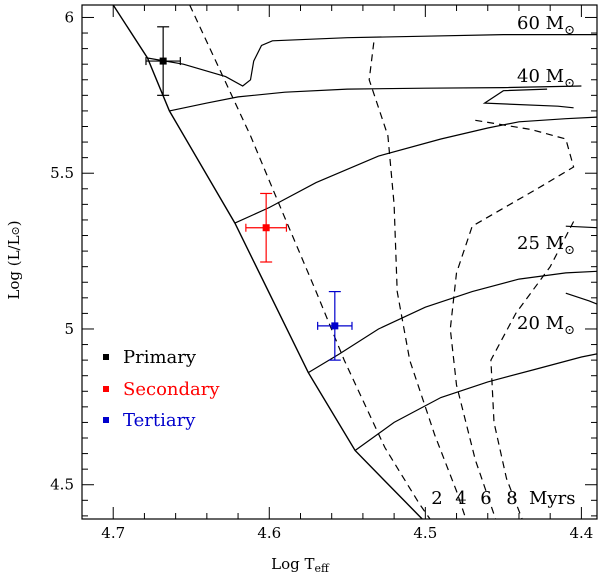  I want to click on star-tertiary, so click(335, 325).